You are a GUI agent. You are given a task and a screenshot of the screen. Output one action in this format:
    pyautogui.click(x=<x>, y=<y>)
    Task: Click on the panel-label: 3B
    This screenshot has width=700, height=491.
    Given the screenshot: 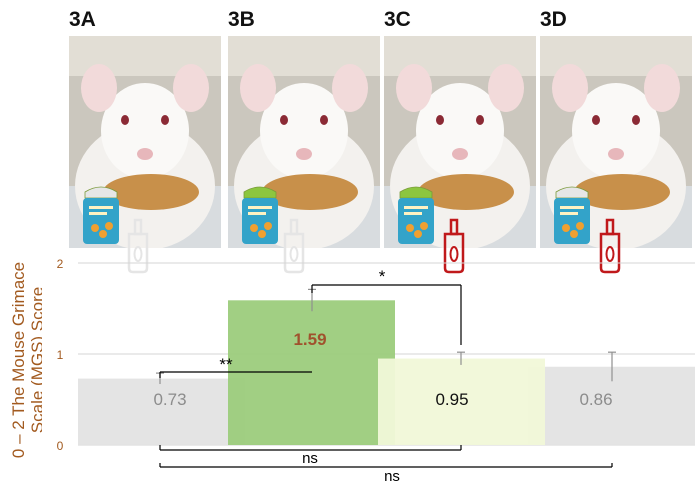 What is the action you would take?
    pyautogui.click(x=241, y=19)
    